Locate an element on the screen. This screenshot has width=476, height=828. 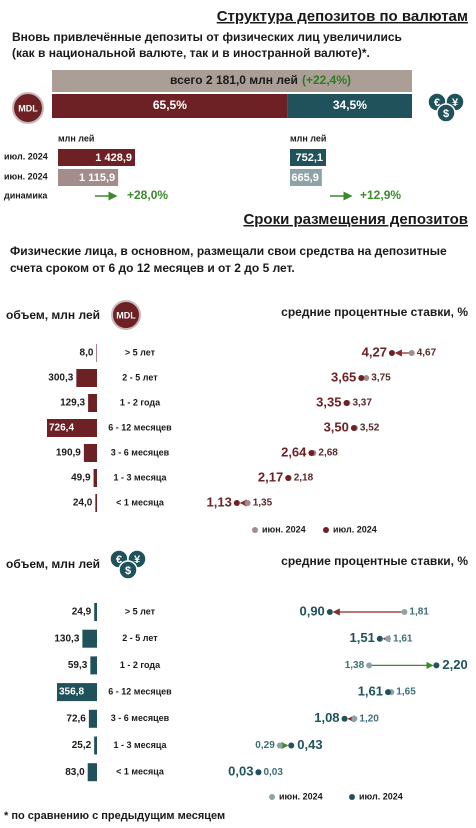
share-label: 34,5% is located at coordinates (350, 105).